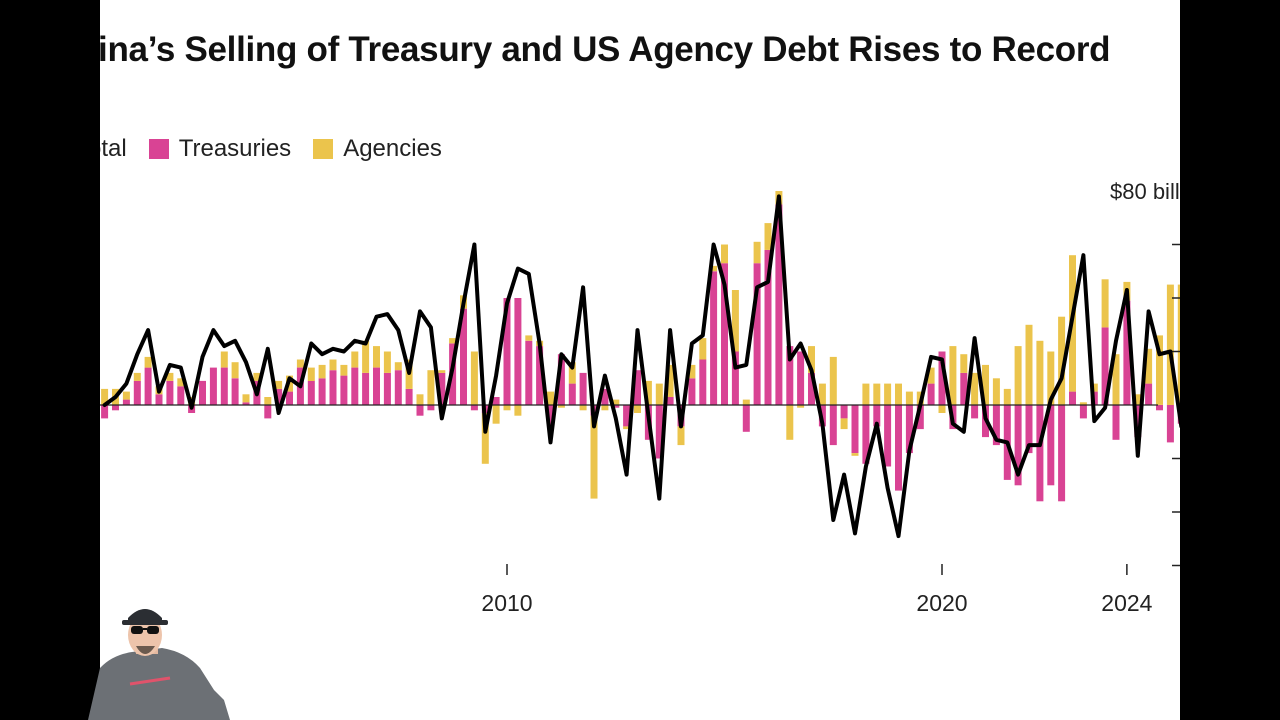  What do you see at coordinates (323, 149) in the screenshot?
I see `legend-swatch-agencies` at bounding box center [323, 149].